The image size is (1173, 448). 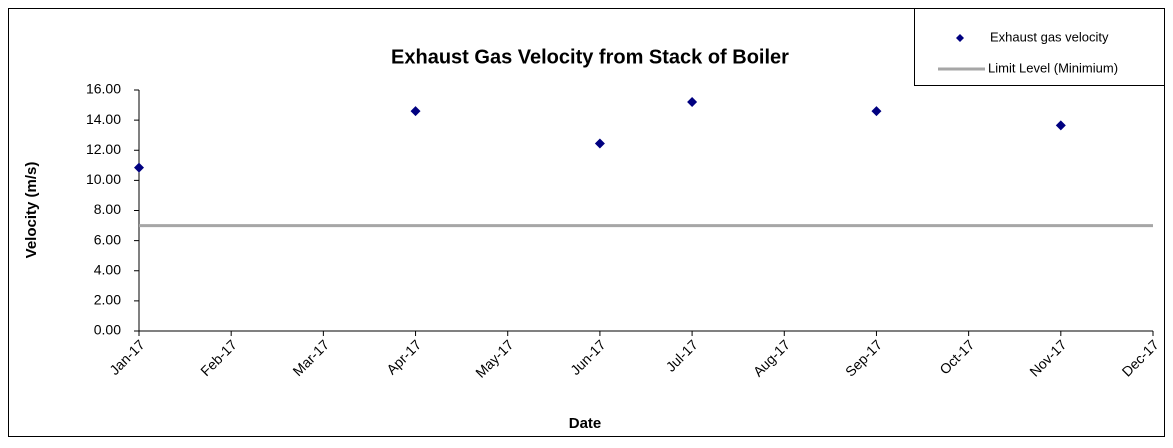 I want to click on legend-swatch, so click(x=960, y=38).